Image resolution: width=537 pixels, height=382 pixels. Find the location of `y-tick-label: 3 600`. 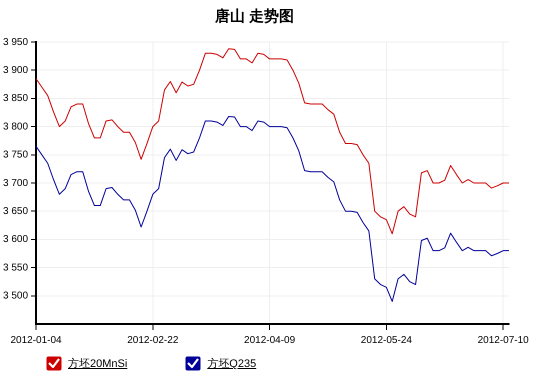

y-tick-label: 3 600 is located at coordinates (15, 240).